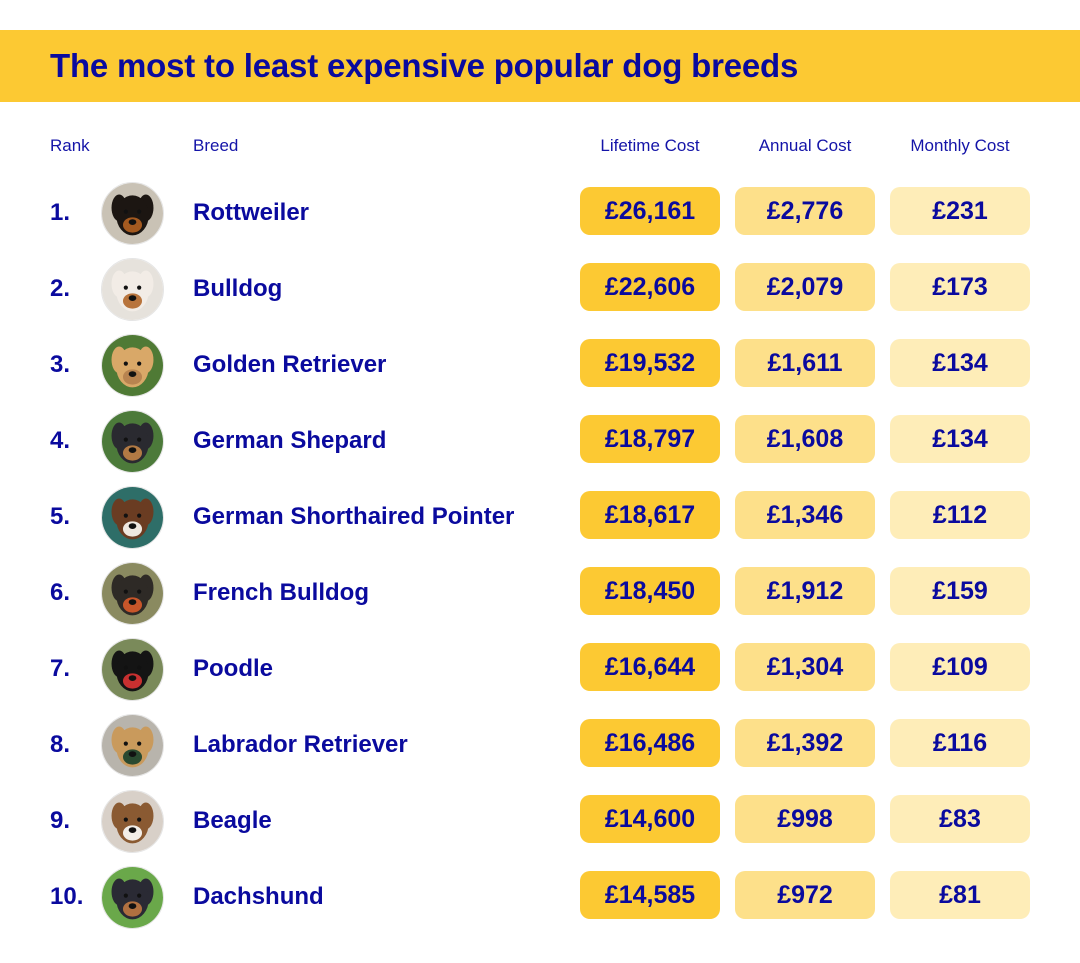 This screenshot has height=963, width=1080. I want to click on monthly-cost-cell: £159, so click(960, 591).